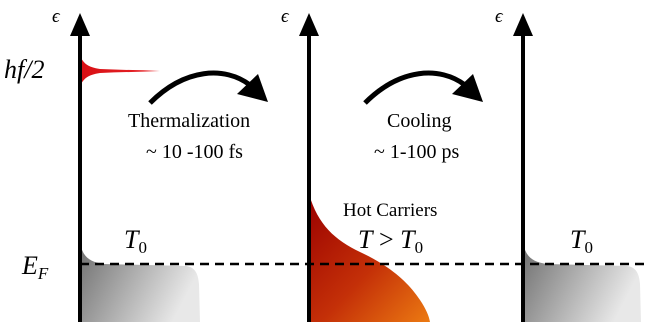 The height and width of the screenshot is (327, 648). I want to click on energy-symbol-3: ϵ, so click(499, 16).